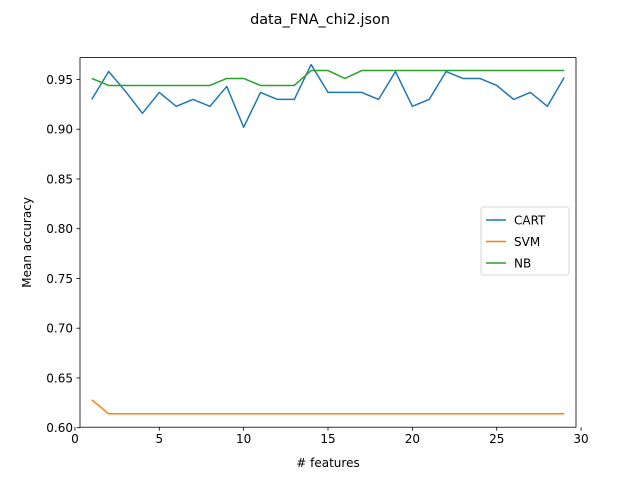 This screenshot has height=484, width=640. What do you see at coordinates (59, 329) in the screenshot?
I see `y-tick-label: 0.70` at bounding box center [59, 329].